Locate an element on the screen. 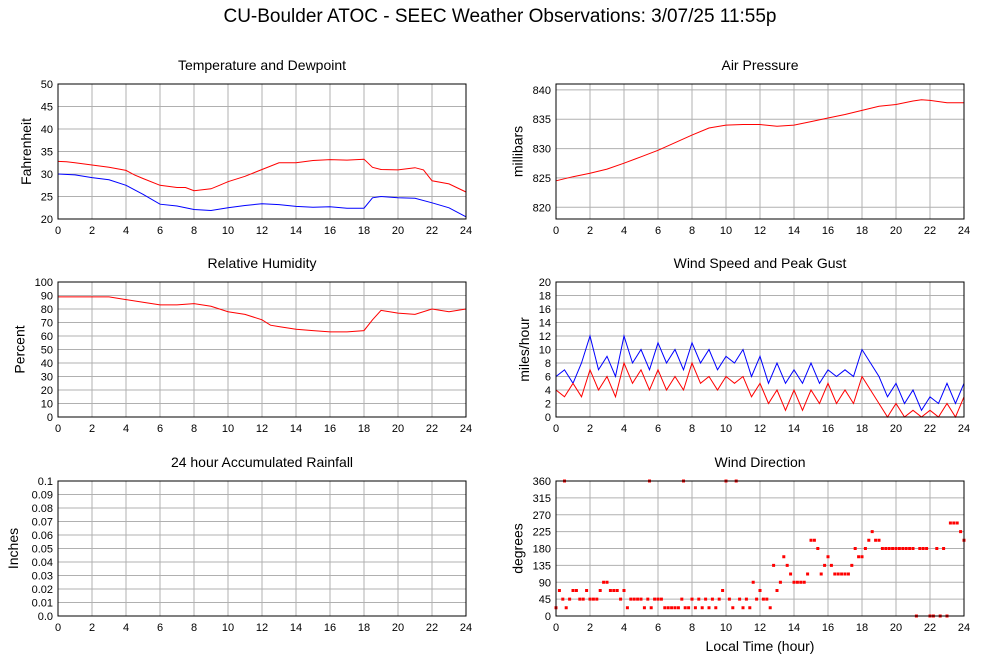 This screenshot has width=1000, height=660. humidity-y-tick-label: 30 is located at coordinates (47, 378).